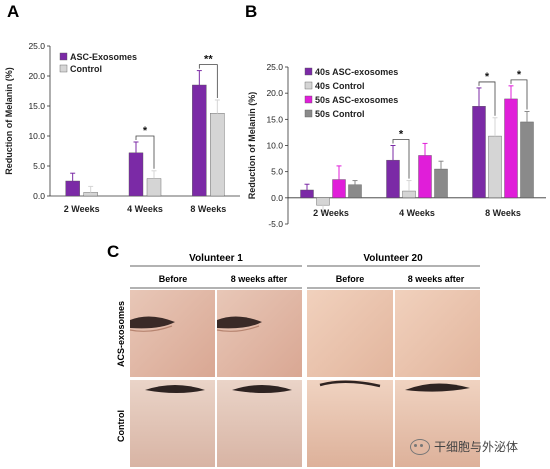  Describe the element at coordinates (13, 11) in the screenshot. I see `panel-label-a: A` at that location.